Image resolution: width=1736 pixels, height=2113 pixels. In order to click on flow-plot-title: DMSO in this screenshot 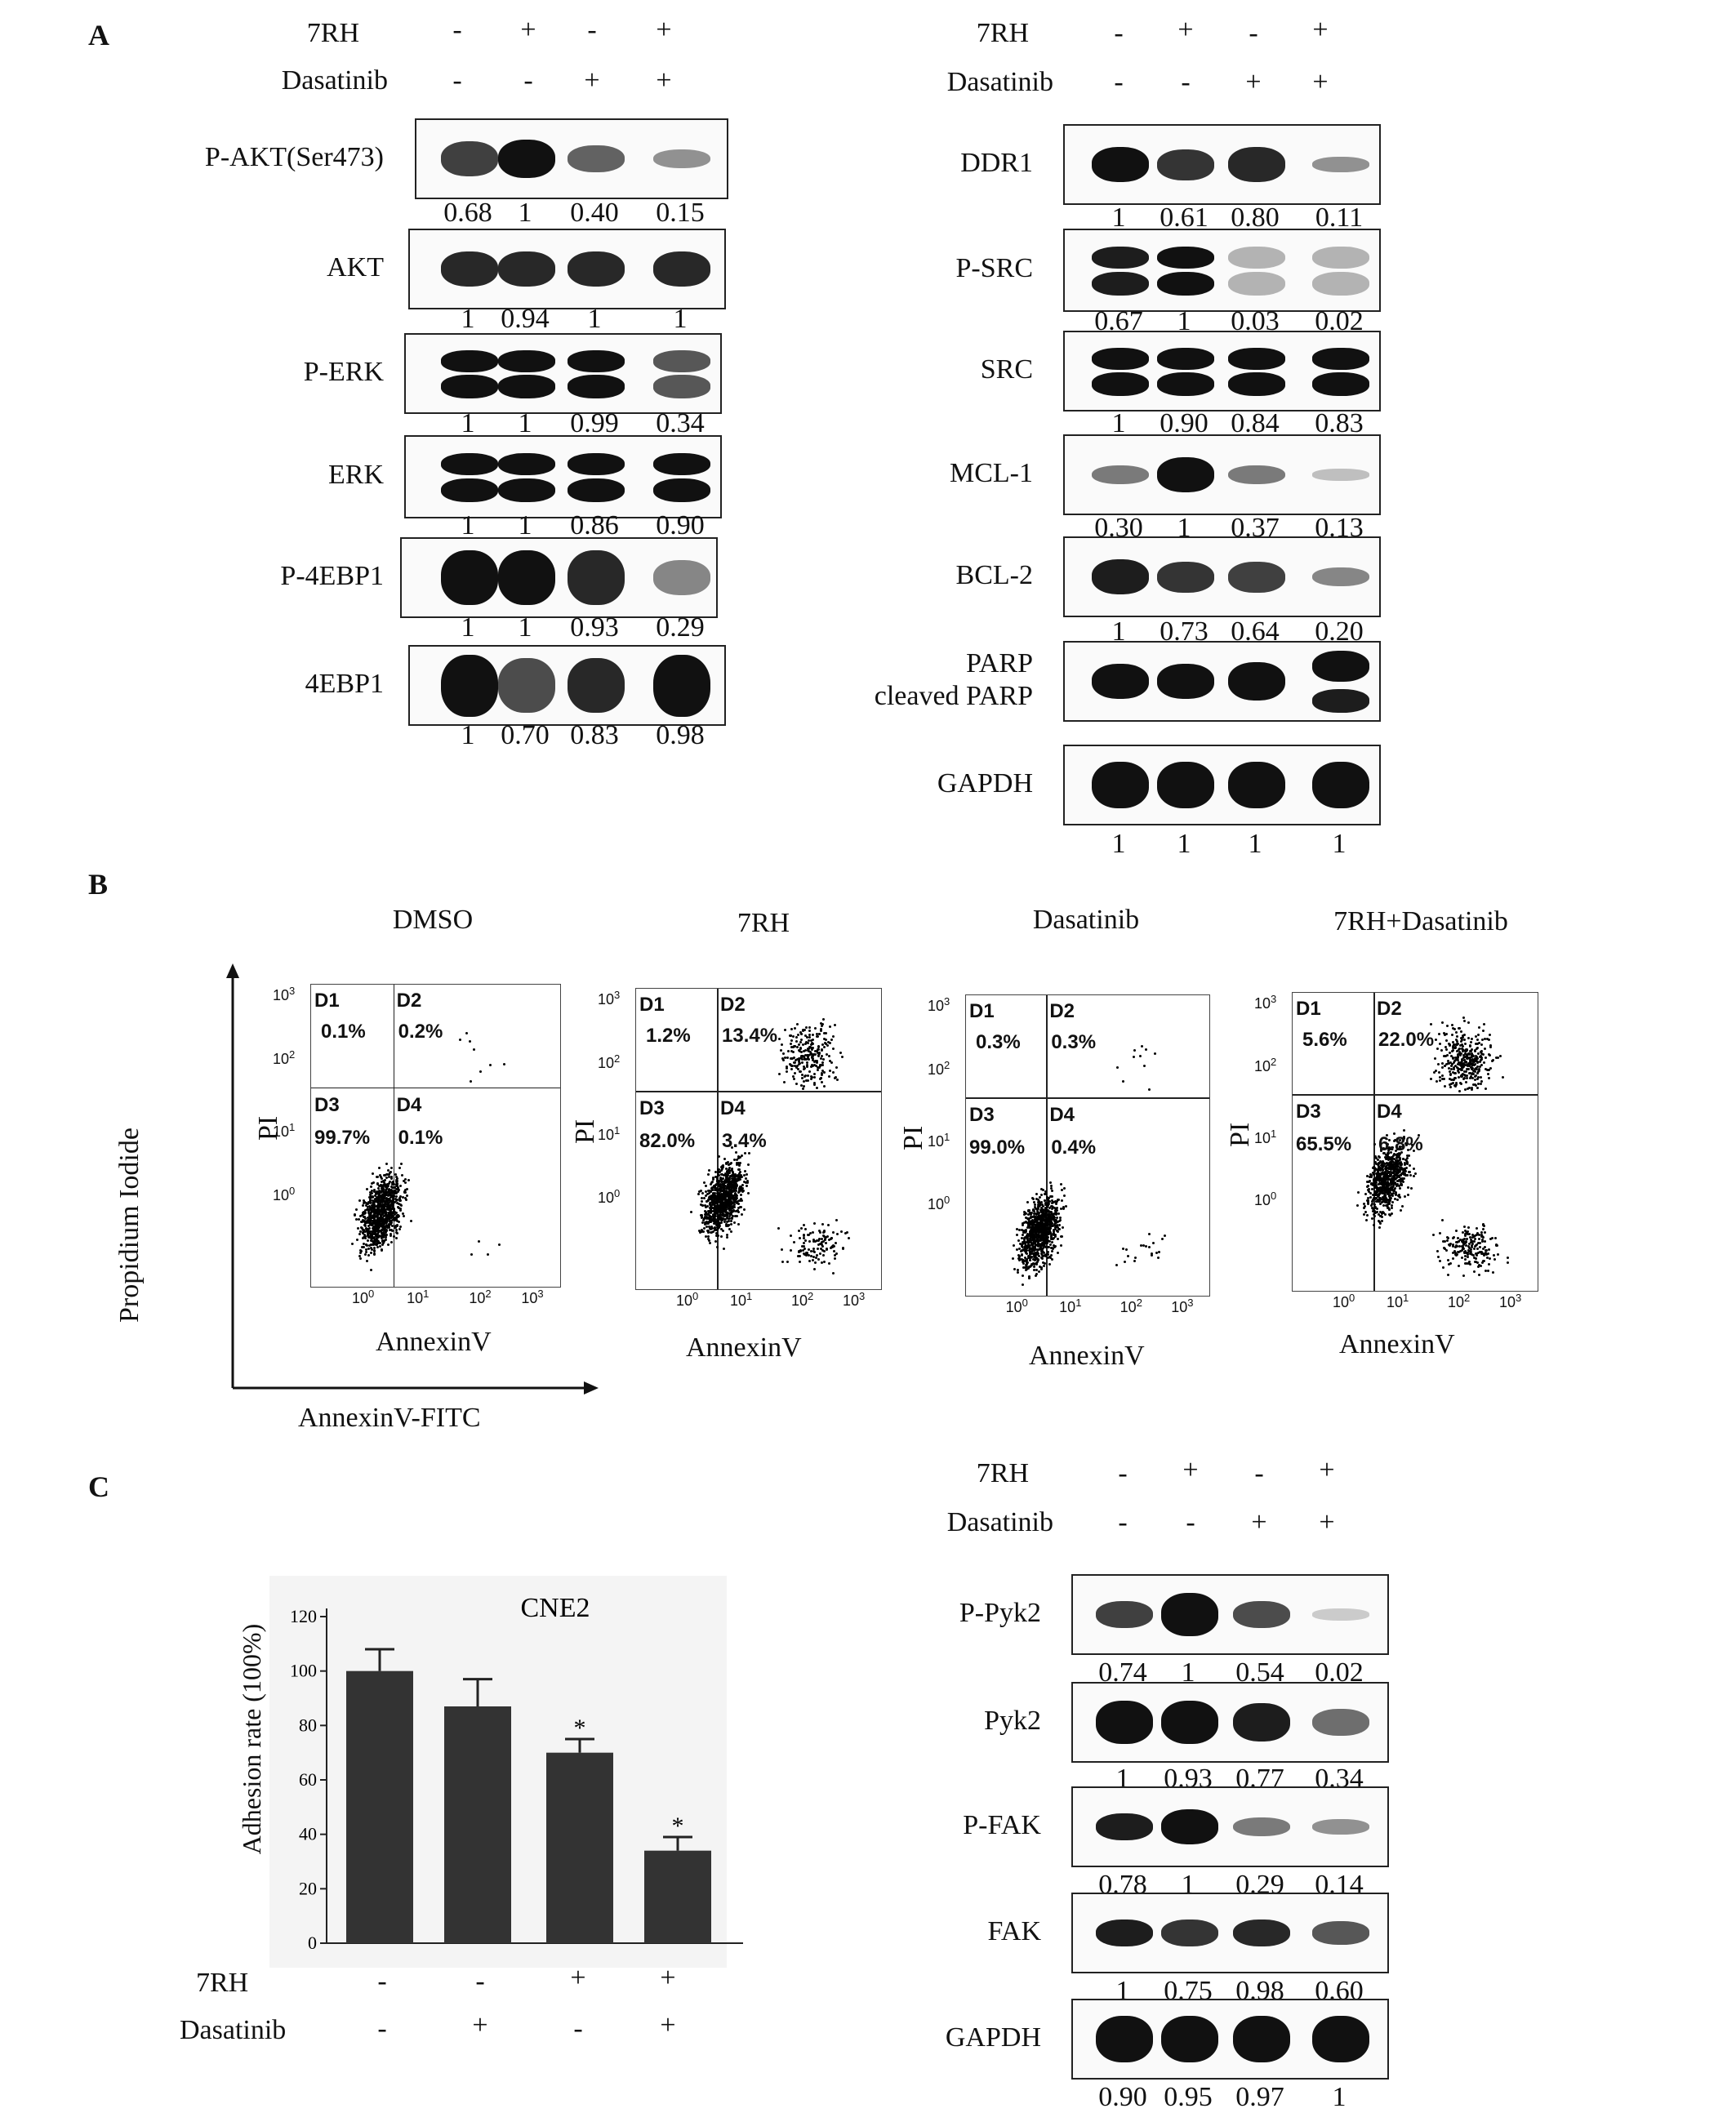, I will do `click(433, 920)`.